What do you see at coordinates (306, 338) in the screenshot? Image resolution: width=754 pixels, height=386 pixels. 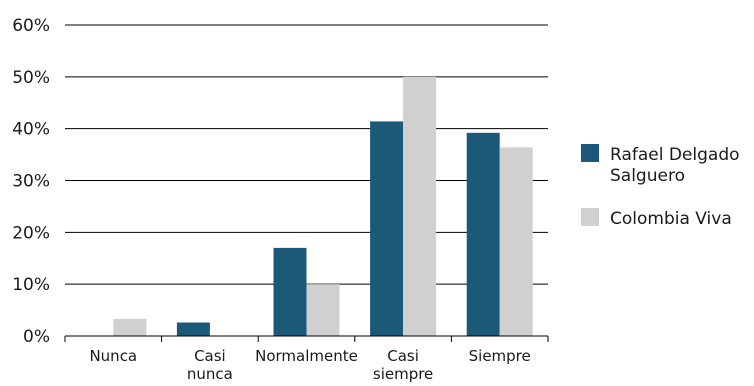 I see `x-axis` at bounding box center [306, 338].